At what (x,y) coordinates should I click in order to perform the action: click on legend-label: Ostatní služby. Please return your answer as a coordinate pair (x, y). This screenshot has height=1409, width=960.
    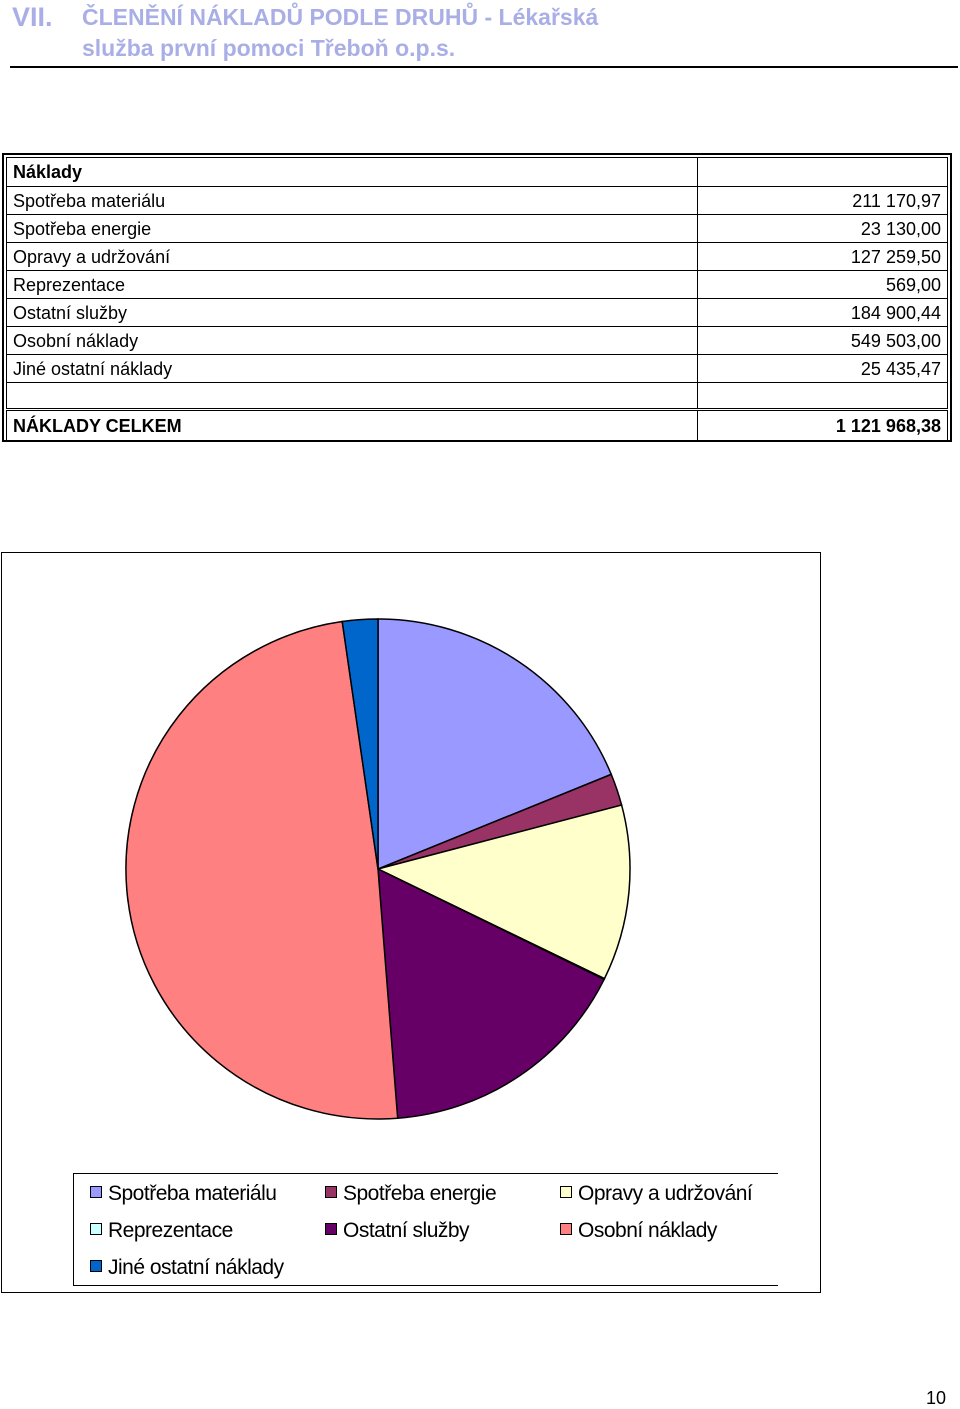
    Looking at the image, I should click on (406, 1230).